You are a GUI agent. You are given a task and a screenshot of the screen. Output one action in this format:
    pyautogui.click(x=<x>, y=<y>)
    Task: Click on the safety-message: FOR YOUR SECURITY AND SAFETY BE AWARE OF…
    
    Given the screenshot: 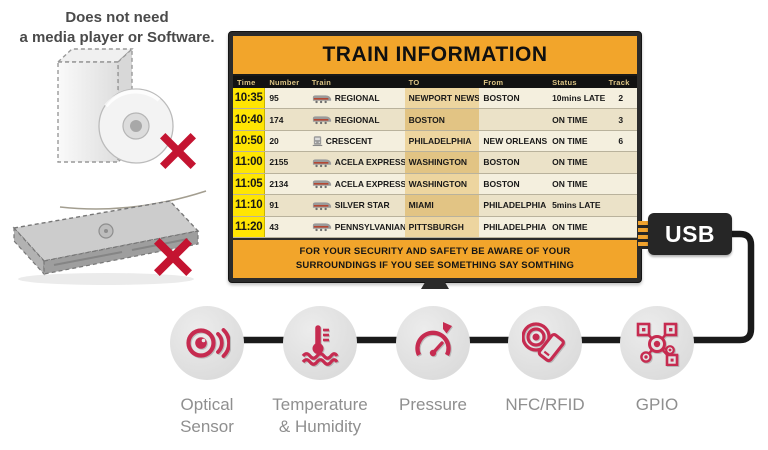 What is the action you would take?
    pyautogui.click(x=435, y=258)
    